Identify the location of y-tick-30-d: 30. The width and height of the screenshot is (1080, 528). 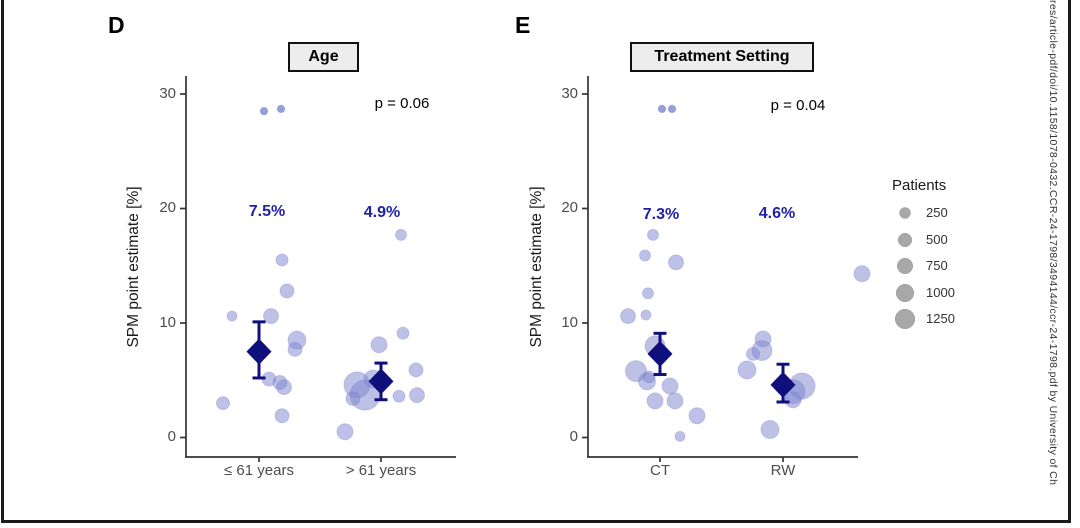
(167, 93).